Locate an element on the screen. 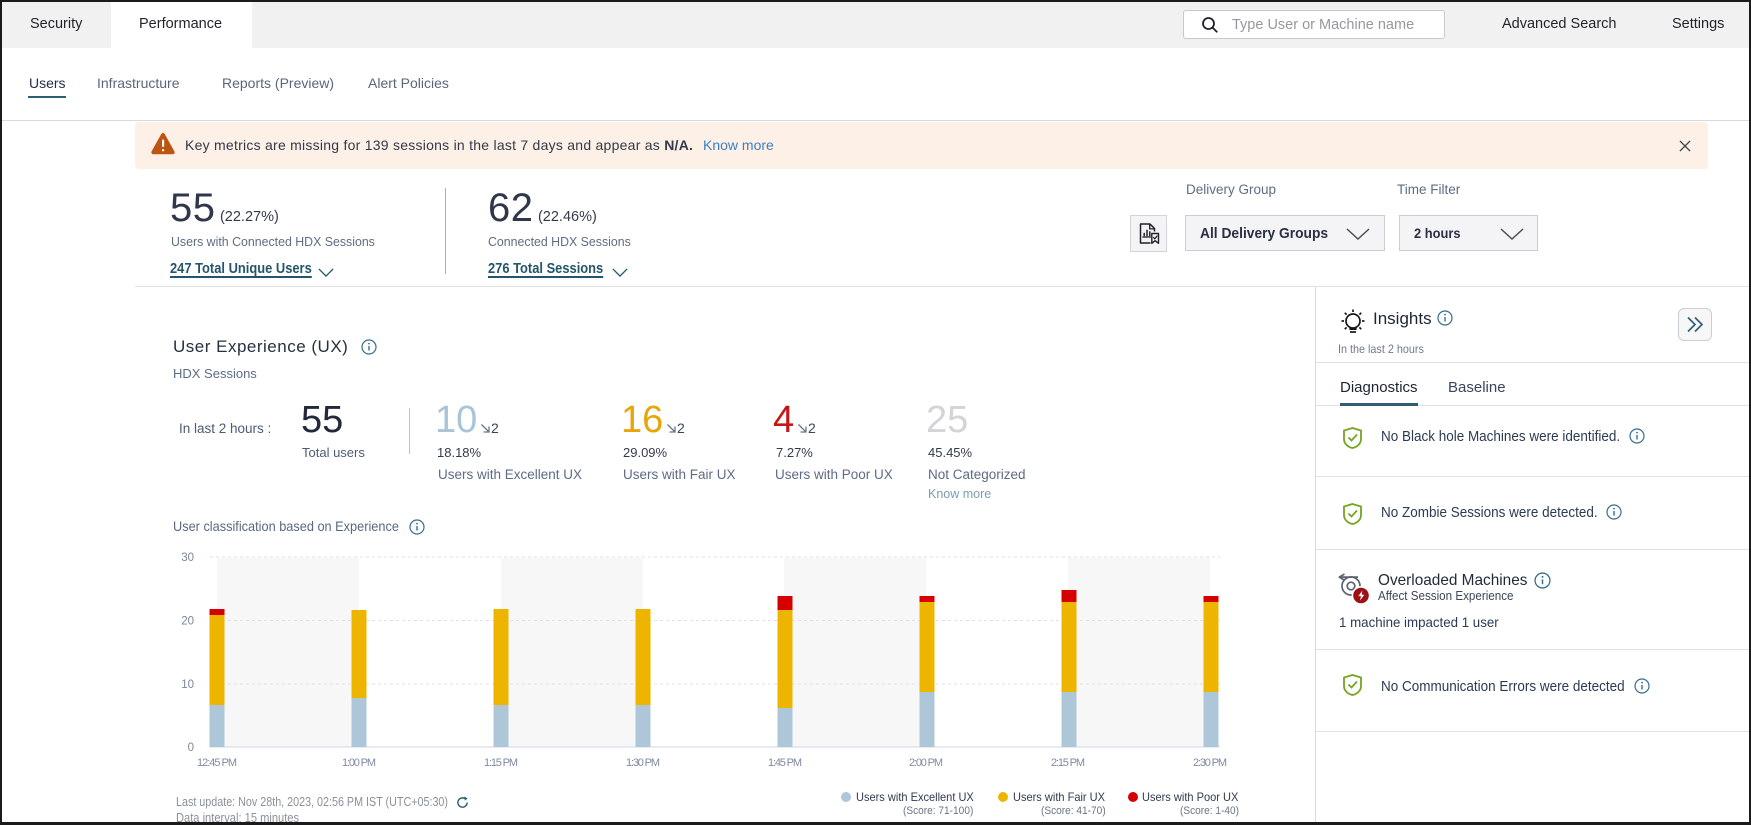  svg-text: 1:30 PM is located at coordinates (643, 763).